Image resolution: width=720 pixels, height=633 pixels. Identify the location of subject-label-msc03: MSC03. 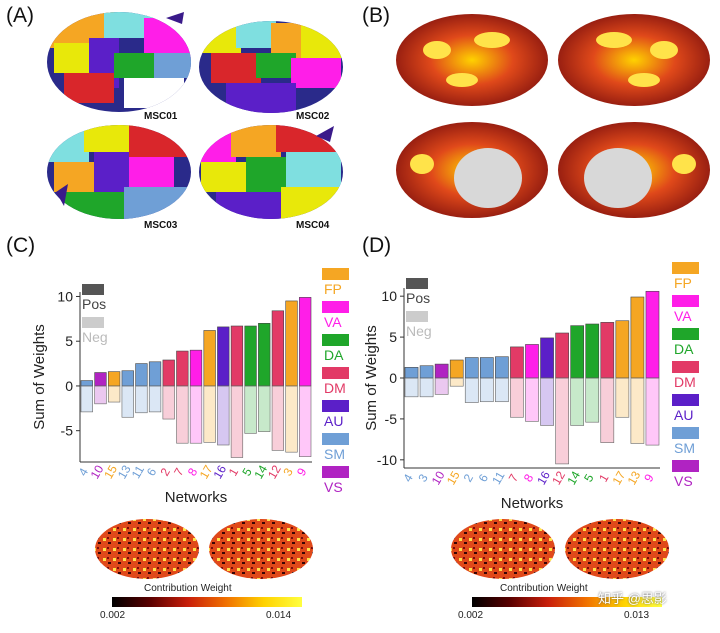
(161, 225).